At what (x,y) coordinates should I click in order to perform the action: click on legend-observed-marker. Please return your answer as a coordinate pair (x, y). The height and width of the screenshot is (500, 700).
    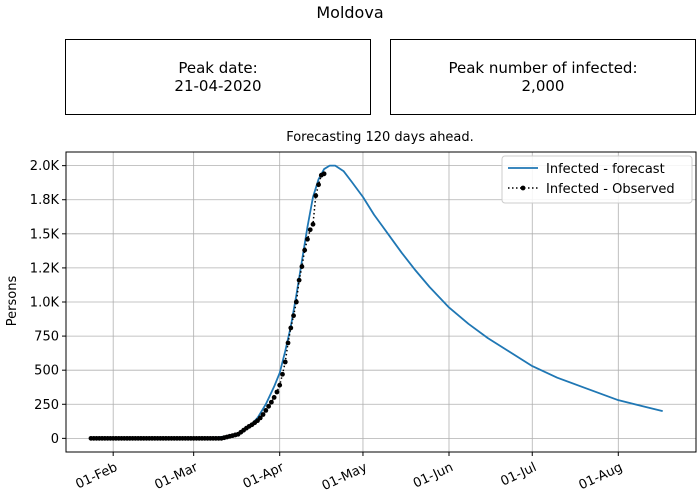
    Looking at the image, I should click on (523, 188).